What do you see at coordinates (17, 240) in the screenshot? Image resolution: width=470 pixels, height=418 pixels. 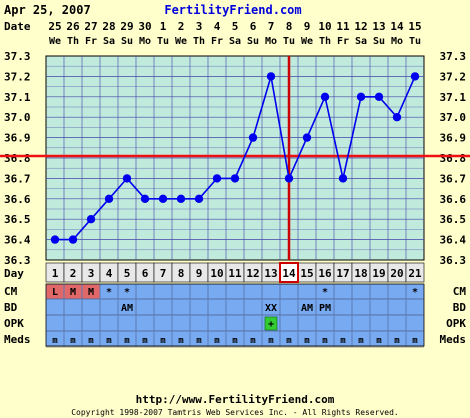 I see `y-tick-label-left: 36.4` at bounding box center [17, 240].